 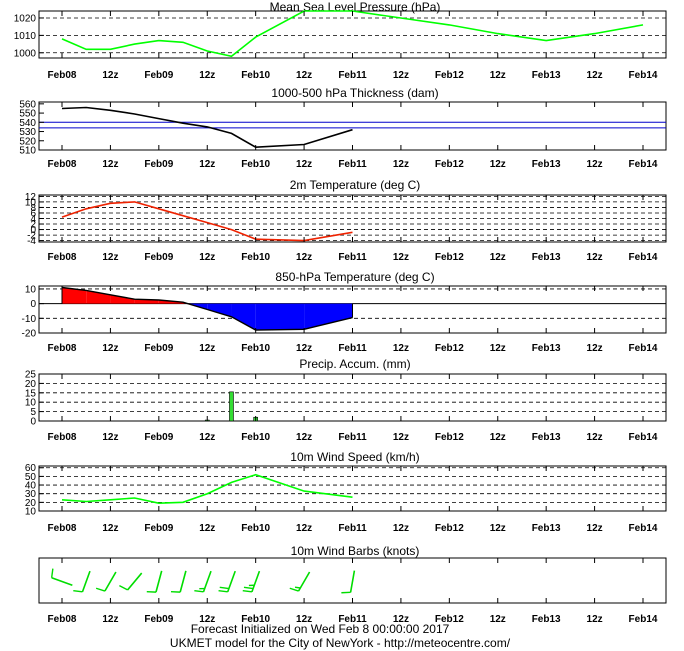 I want to click on y-tick-label: 1010, so click(x=25, y=36).